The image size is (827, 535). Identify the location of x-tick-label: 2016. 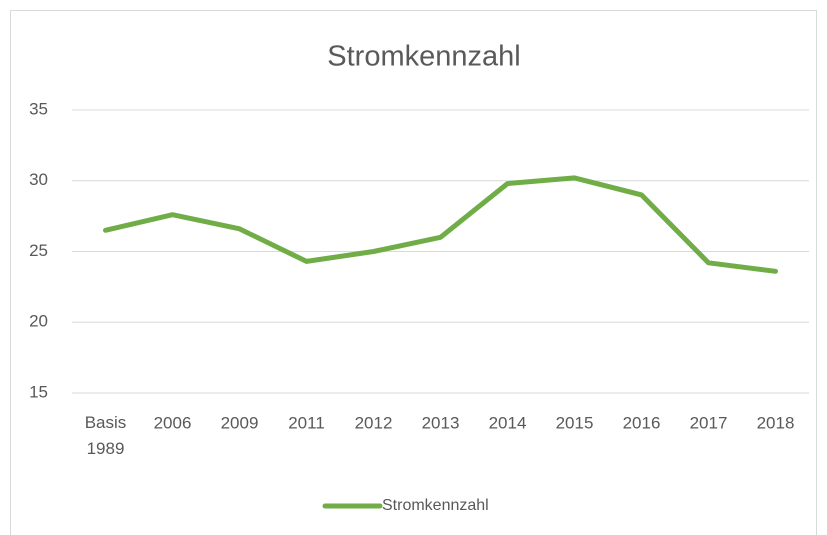
(642, 422).